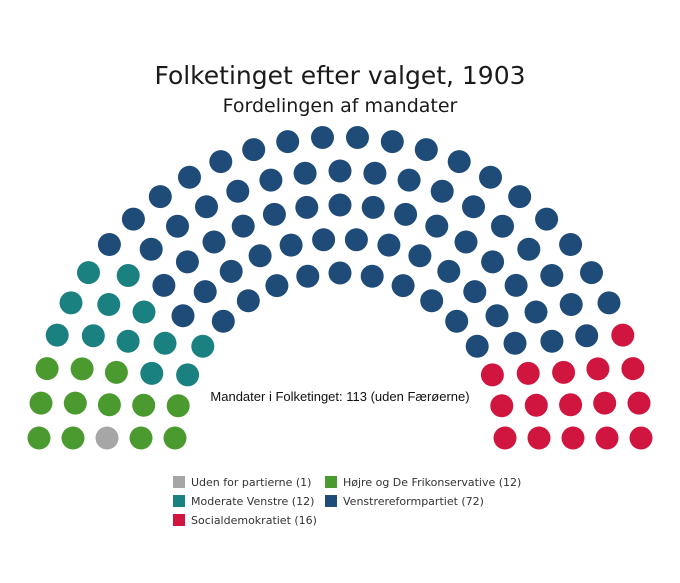 The height and width of the screenshot is (583, 680). Describe the element at coordinates (413, 501) in the screenshot. I see `legend-label: Venstrereformpartiet (72)` at that location.